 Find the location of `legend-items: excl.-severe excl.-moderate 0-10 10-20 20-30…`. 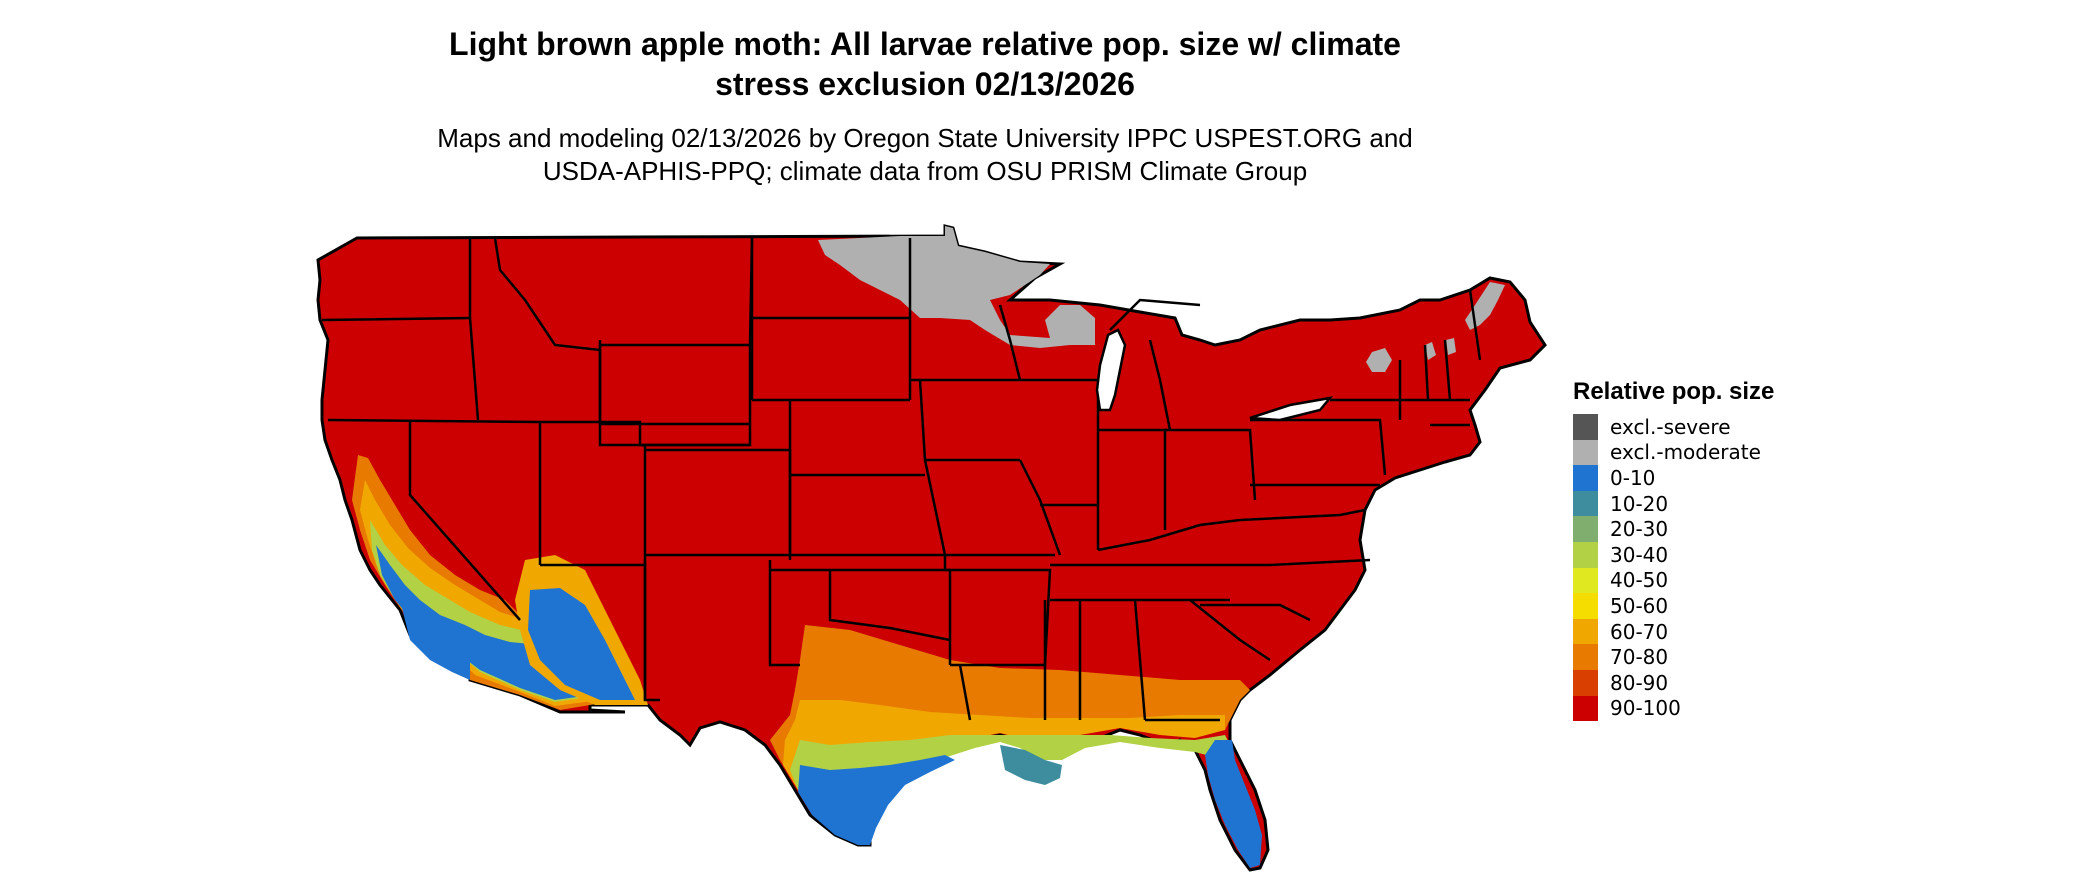

legend-items: excl.-severe excl.-moderate 0-10 10-20 20-30… is located at coordinates (1673, 568).